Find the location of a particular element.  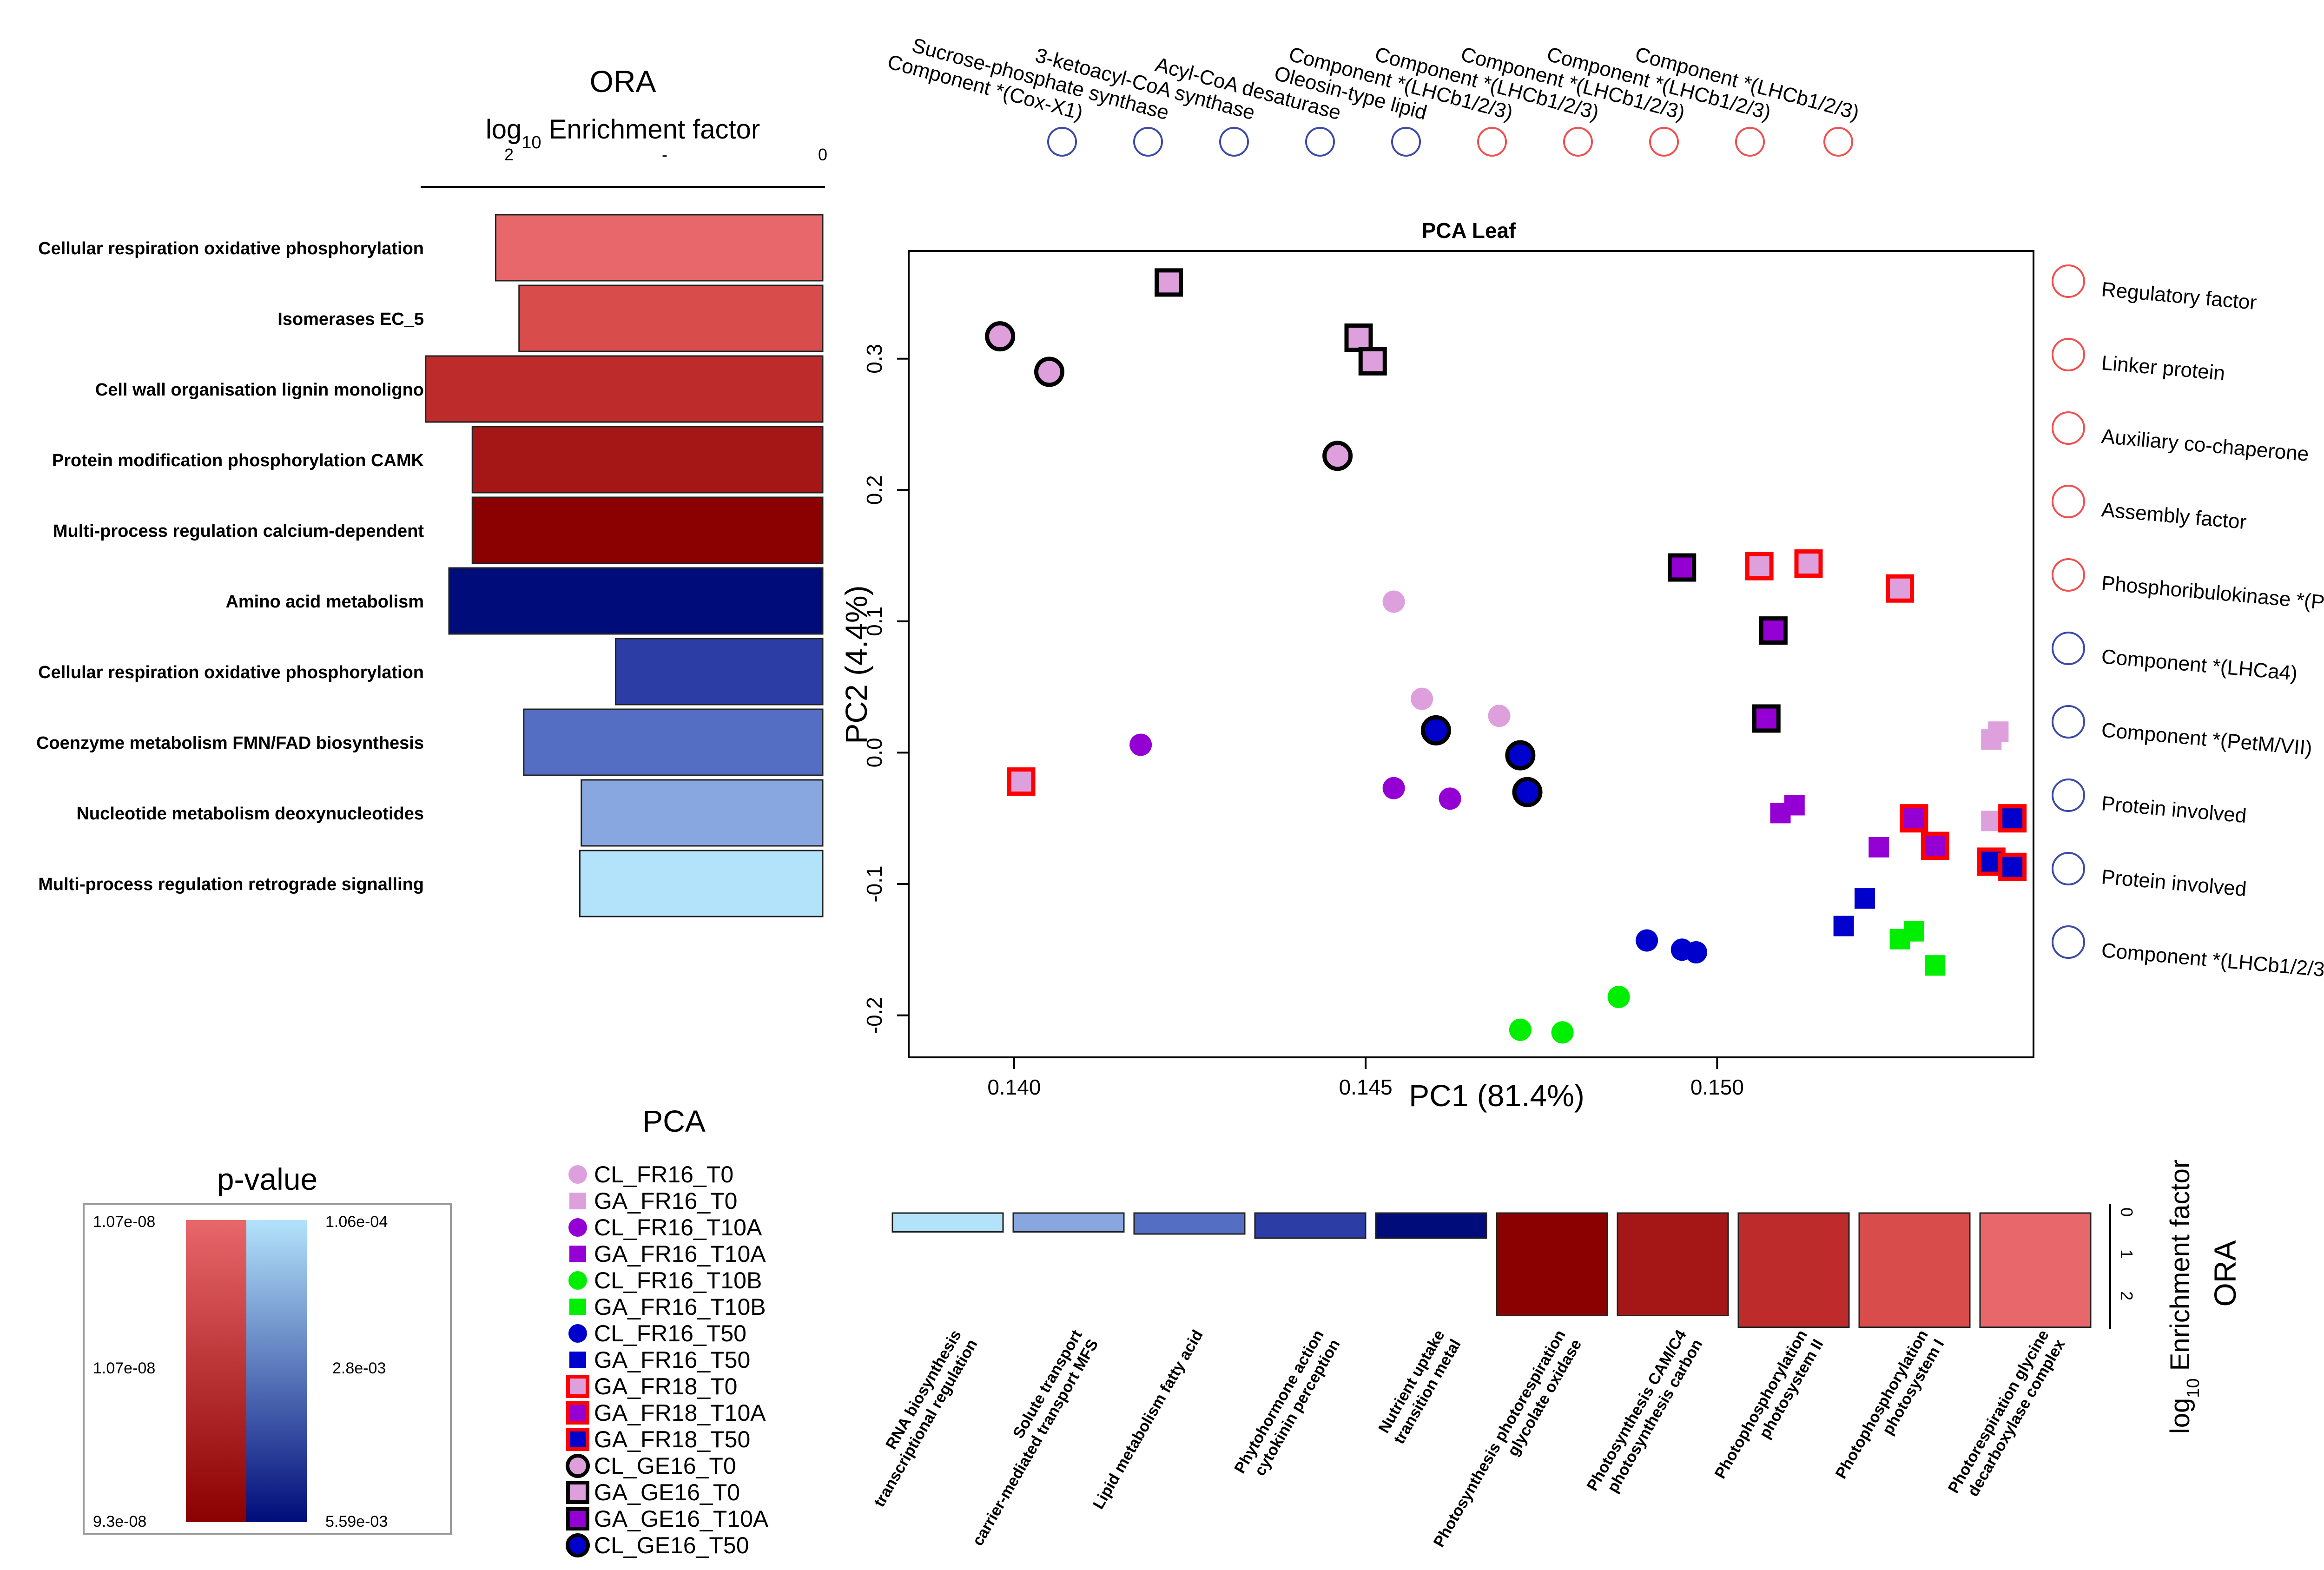

ora-left-bar-label: Coenzyme metabolism FMN/FAD biosynthesis is located at coordinates (230, 743).